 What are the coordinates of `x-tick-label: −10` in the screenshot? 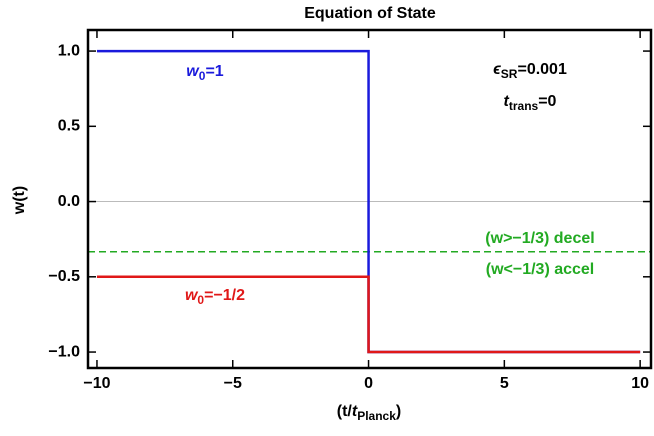 It's located at (96, 383).